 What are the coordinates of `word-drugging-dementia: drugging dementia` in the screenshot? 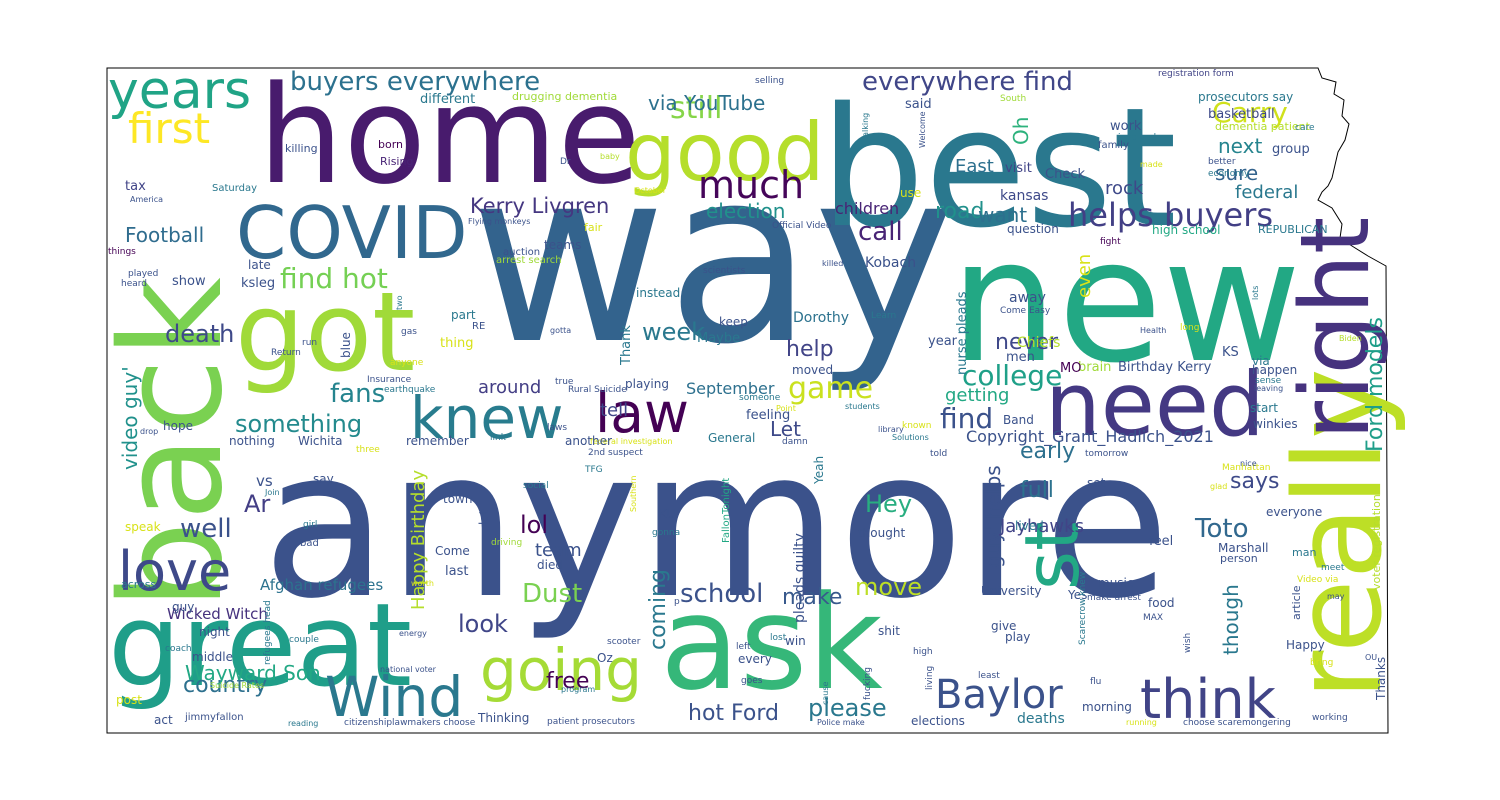 It's located at (564, 96).